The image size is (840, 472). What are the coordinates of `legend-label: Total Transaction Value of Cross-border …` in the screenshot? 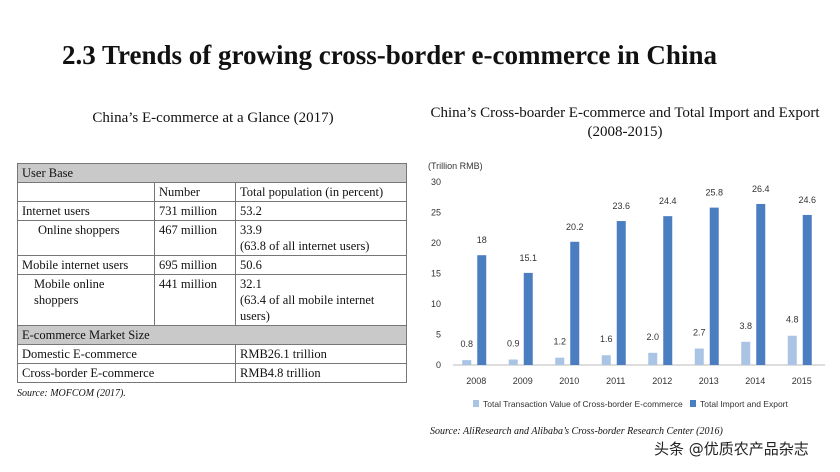 It's located at (583, 404).